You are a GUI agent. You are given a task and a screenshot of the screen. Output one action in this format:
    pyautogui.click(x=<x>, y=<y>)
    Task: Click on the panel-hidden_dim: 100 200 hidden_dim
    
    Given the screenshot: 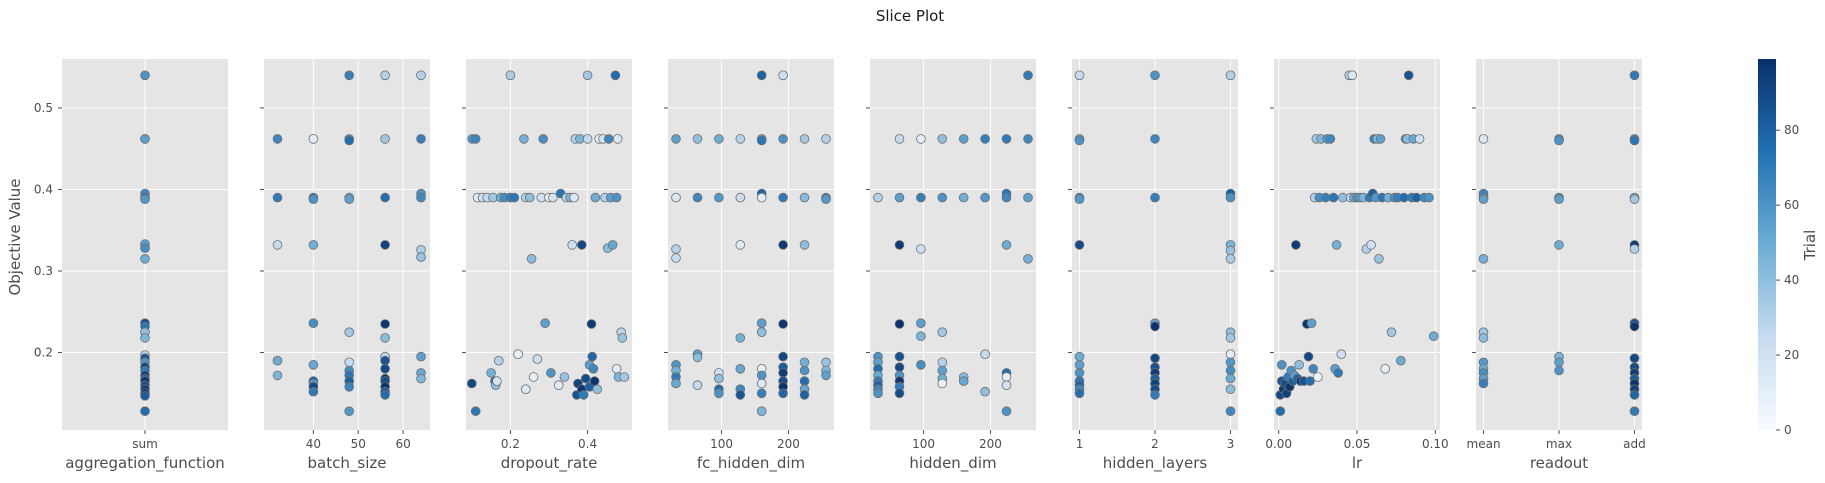 What is the action you would take?
    pyautogui.click(x=951, y=266)
    